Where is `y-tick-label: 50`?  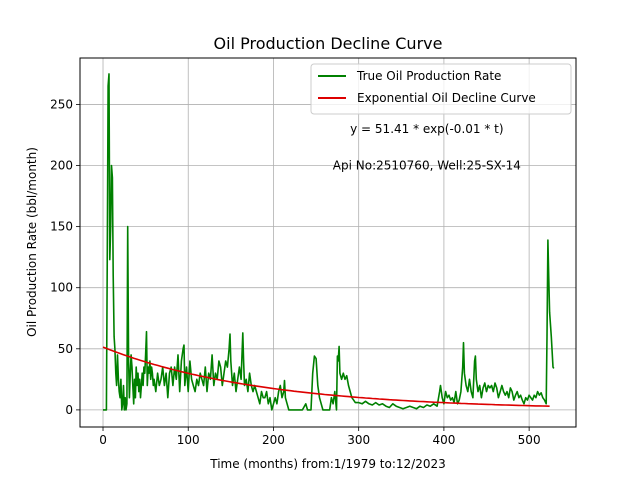 y-tick-label: 50 is located at coordinates (65, 349).